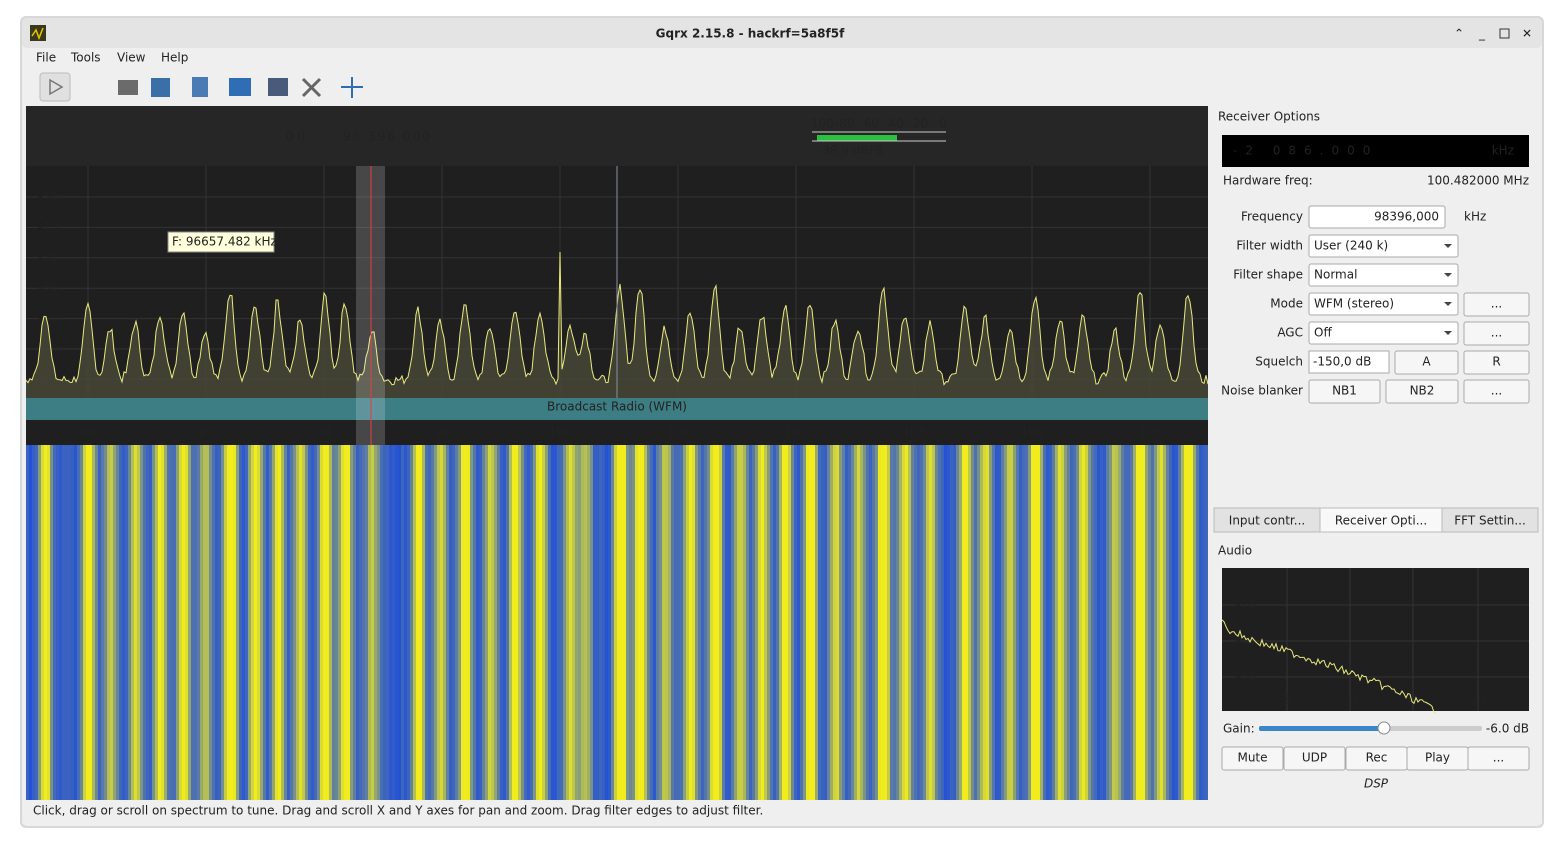 The width and height of the screenshot is (1559, 848). What do you see at coordinates (1246, 677) in the screenshot?
I see `audio-y-label: -60` at bounding box center [1246, 677].